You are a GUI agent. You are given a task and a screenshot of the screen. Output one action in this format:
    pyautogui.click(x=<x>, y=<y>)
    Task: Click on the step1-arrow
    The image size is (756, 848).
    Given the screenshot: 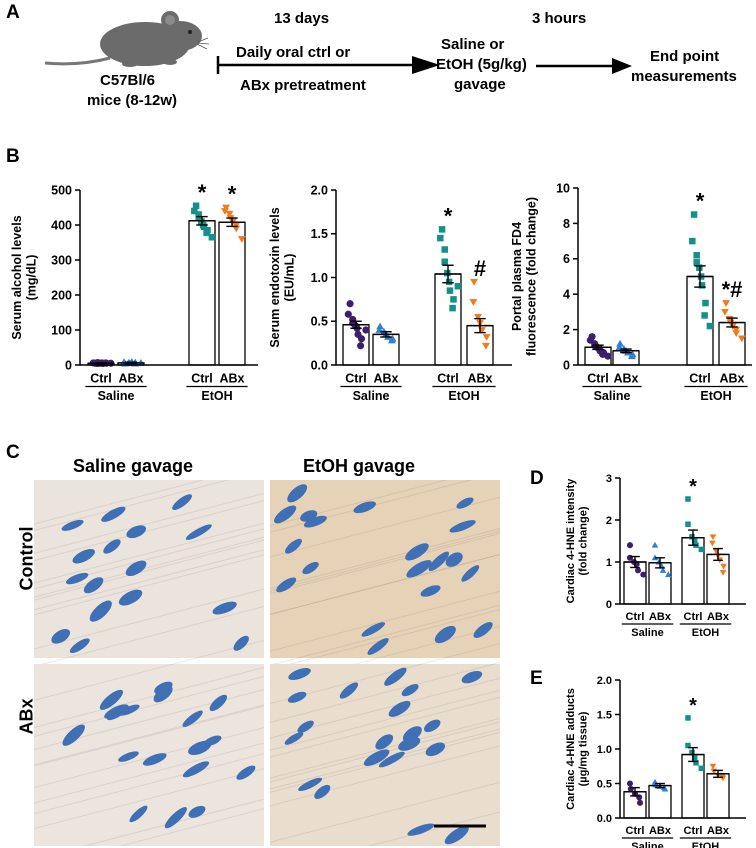 What is the action you would take?
    pyautogui.click(x=328, y=65)
    